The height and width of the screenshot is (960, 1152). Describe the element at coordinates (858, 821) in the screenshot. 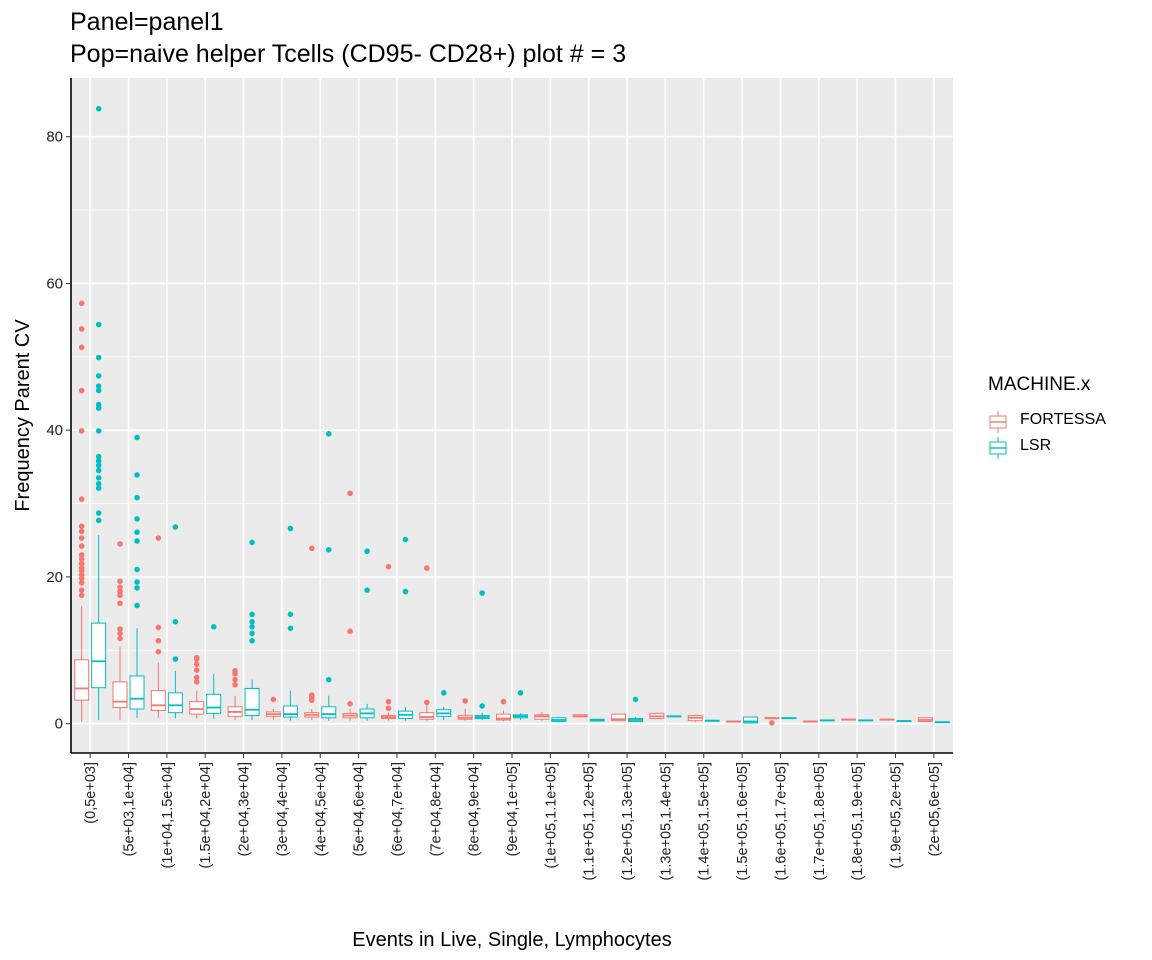

I see `x-tick-label: (1.8e+05,1.9e+05]` at that location.